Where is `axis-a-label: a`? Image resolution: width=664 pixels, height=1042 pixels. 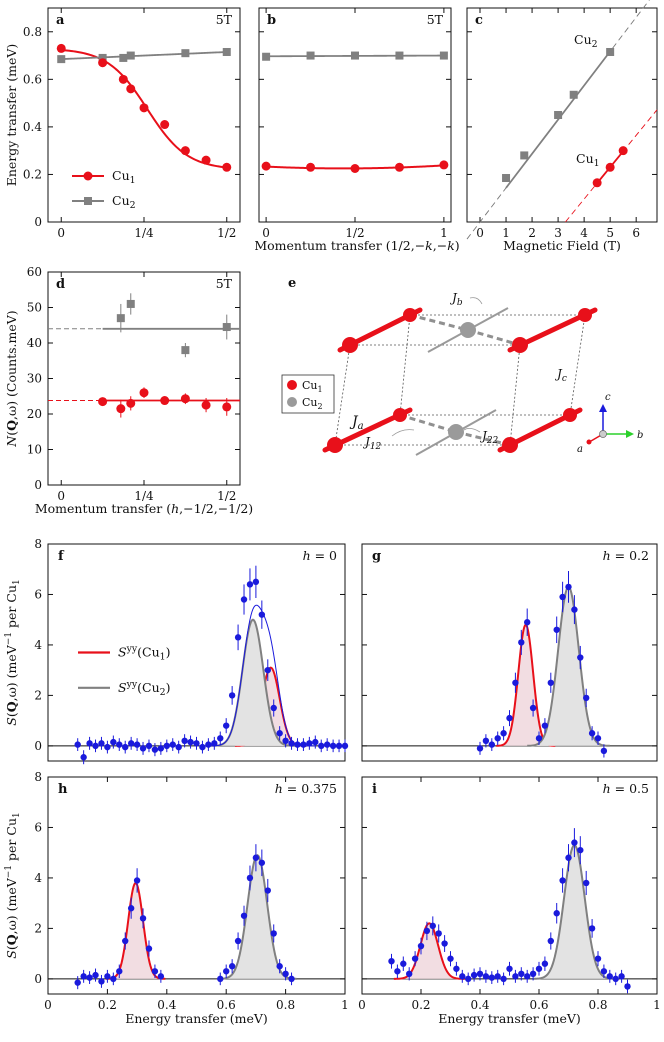
axis-a-label: a is located at coordinates (580, 449).